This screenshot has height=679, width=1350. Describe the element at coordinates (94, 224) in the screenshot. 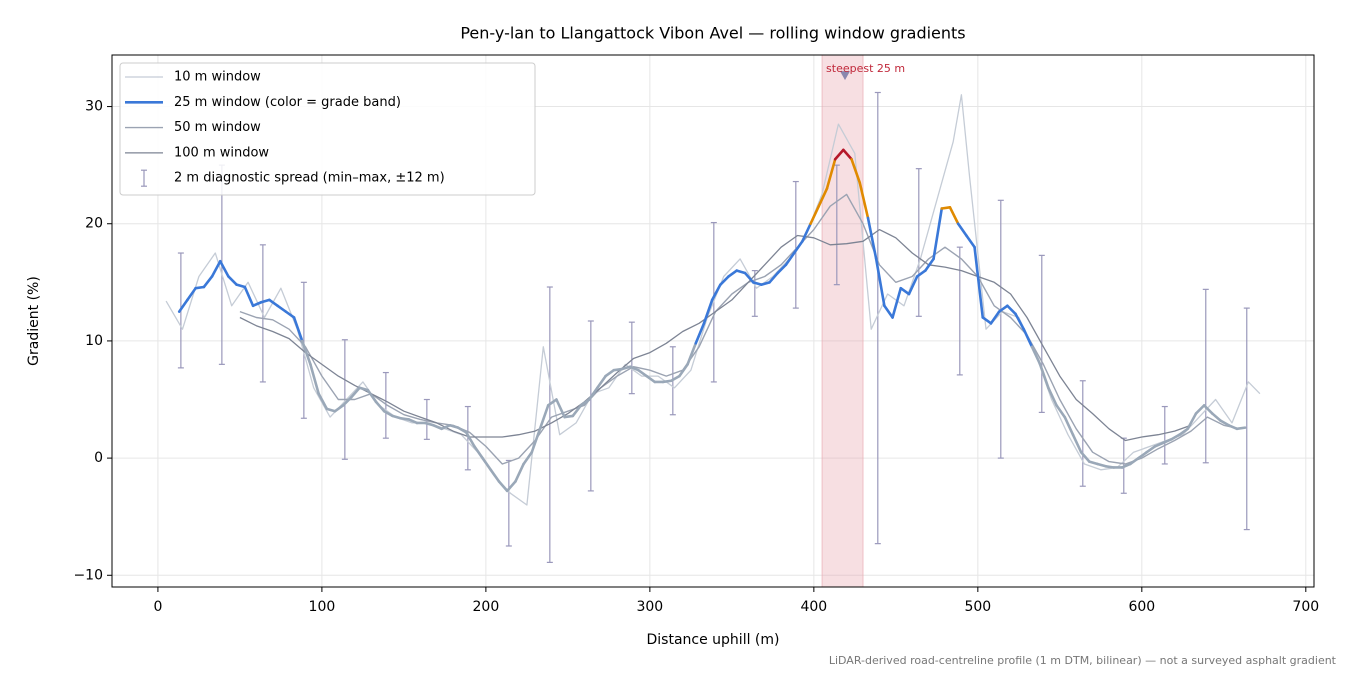

I see `y-tick-label: 20` at that location.